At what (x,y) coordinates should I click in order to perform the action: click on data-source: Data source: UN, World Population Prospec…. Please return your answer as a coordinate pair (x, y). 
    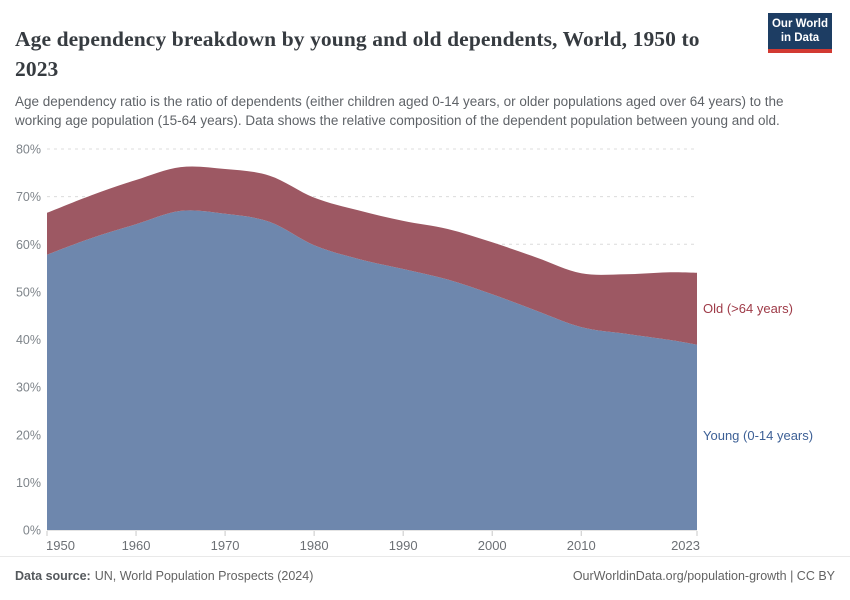
    Looking at the image, I should click on (164, 576).